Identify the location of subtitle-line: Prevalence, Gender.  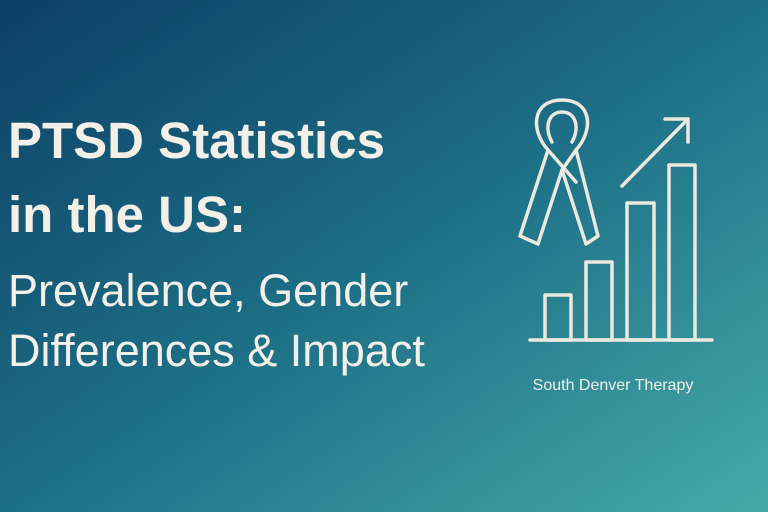
(208, 290).